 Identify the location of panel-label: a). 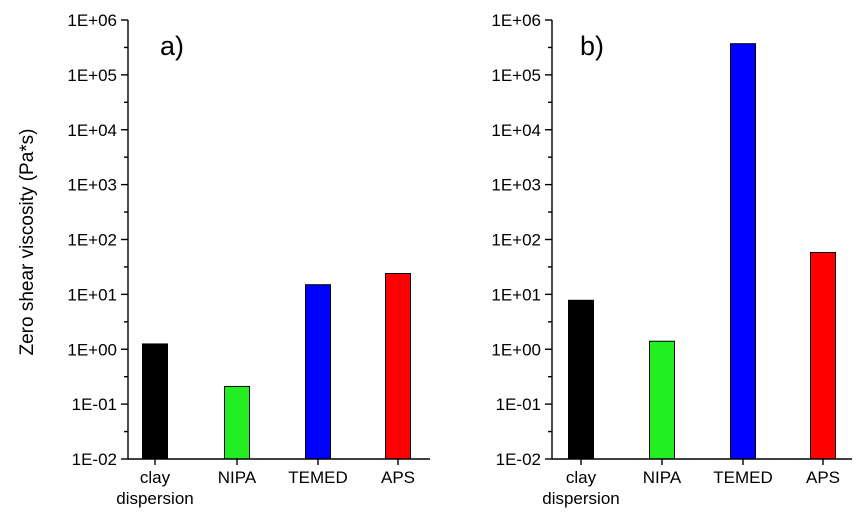
(172, 46).